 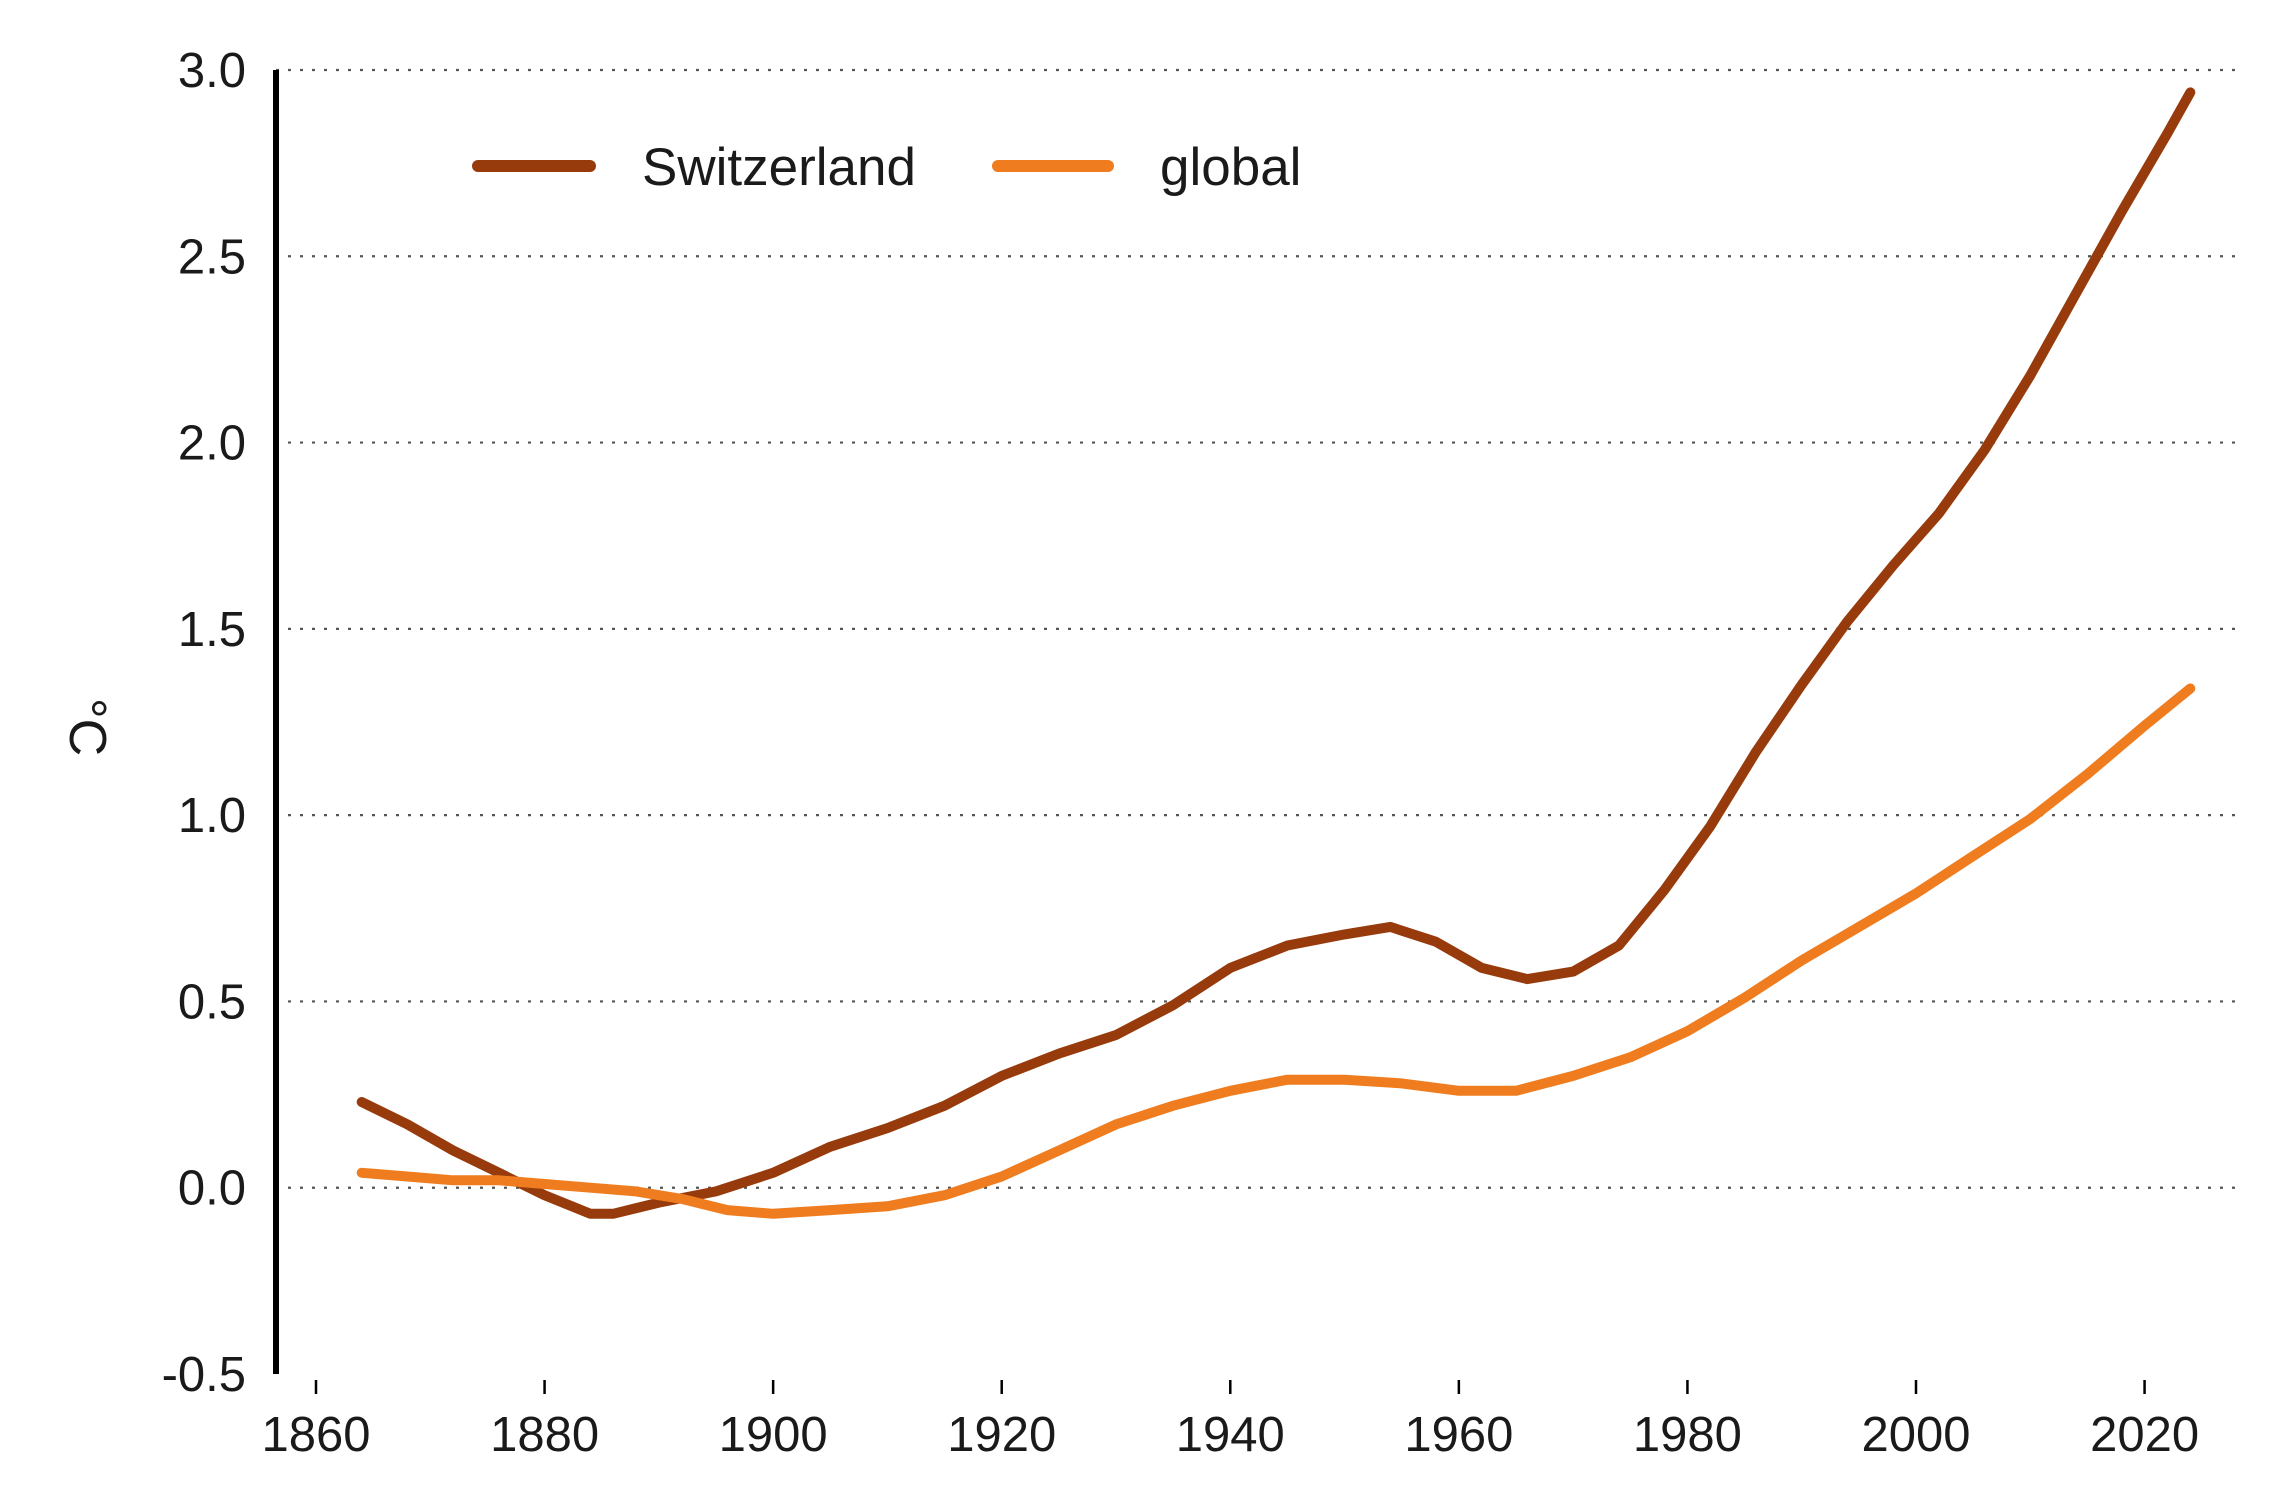 What do you see at coordinates (2144, 1435) in the screenshot?
I see `x-tick-label: 2020` at bounding box center [2144, 1435].